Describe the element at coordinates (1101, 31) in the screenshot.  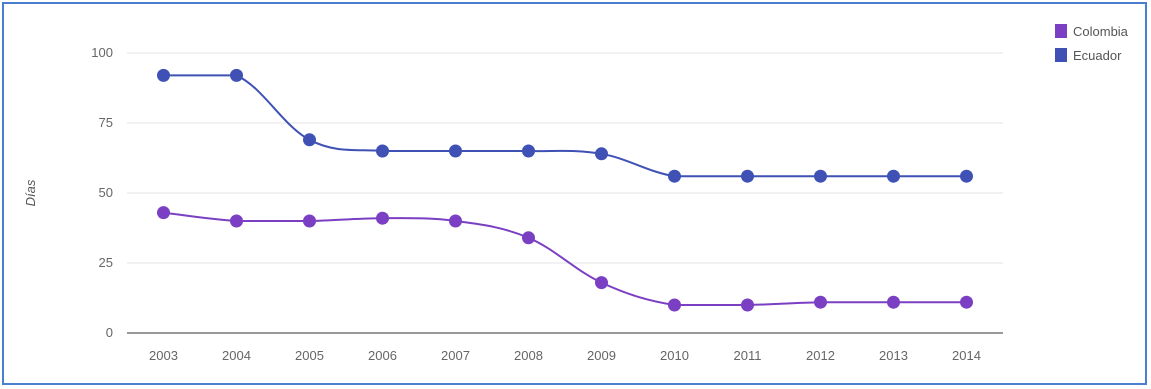
I see `legend-label-colombia: Colombia` at that location.